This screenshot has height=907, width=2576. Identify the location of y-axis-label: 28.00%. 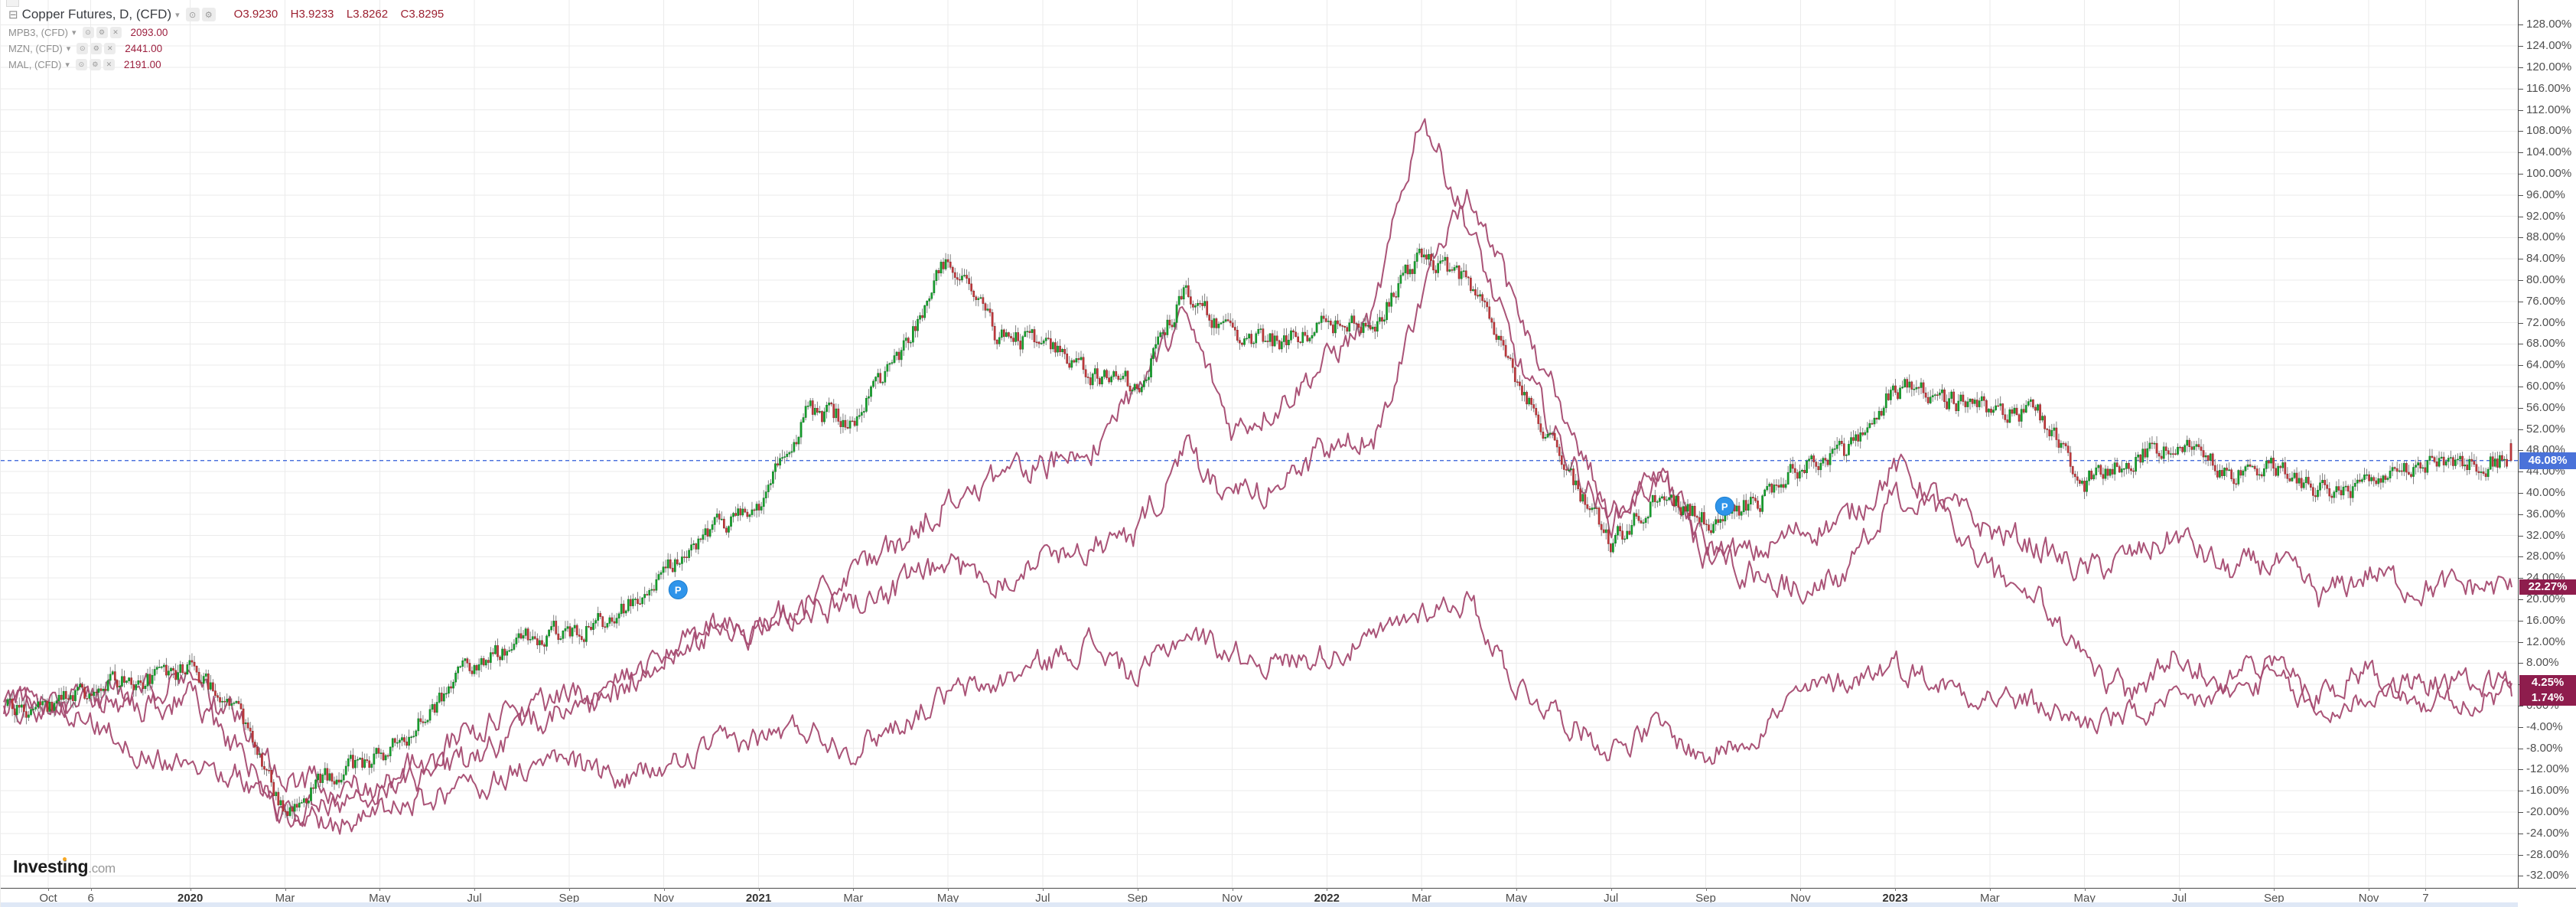
(2542, 556).